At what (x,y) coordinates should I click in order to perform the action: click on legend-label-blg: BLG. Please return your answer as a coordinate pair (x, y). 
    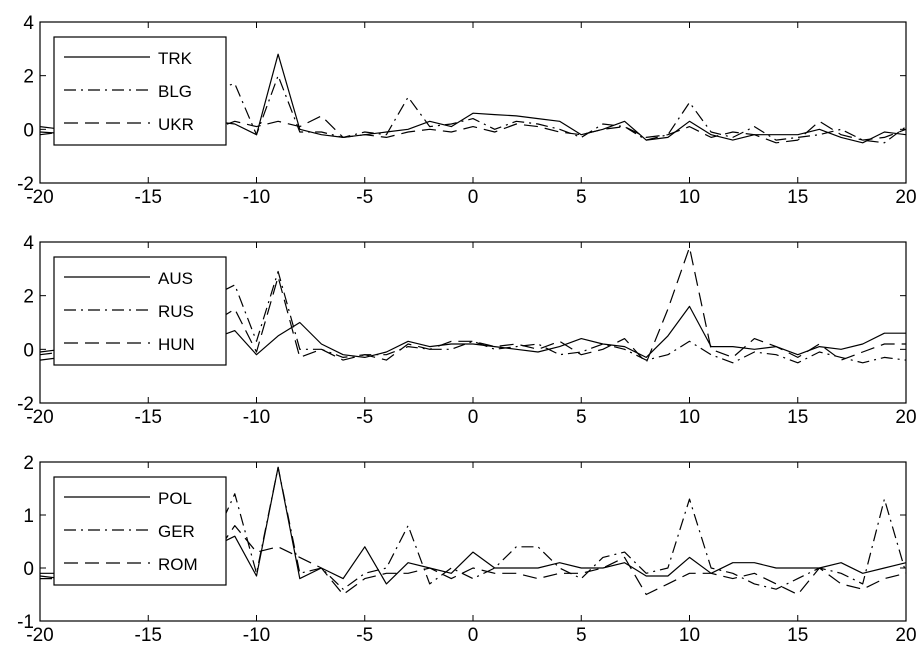
    Looking at the image, I should click on (175, 91).